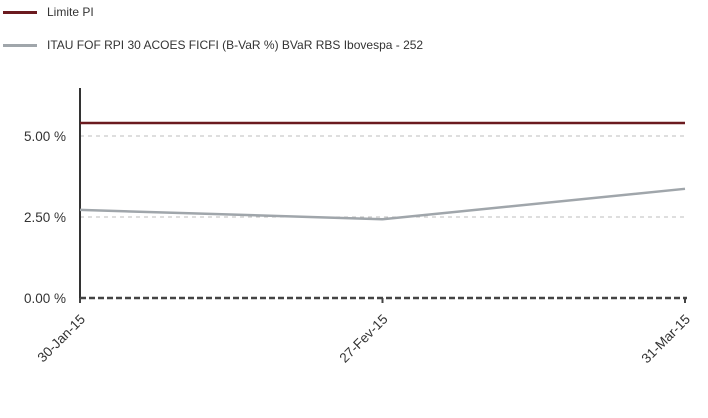 The width and height of the screenshot is (708, 418). I want to click on x-tick-label-1: 27-Fev-15, so click(364, 339).